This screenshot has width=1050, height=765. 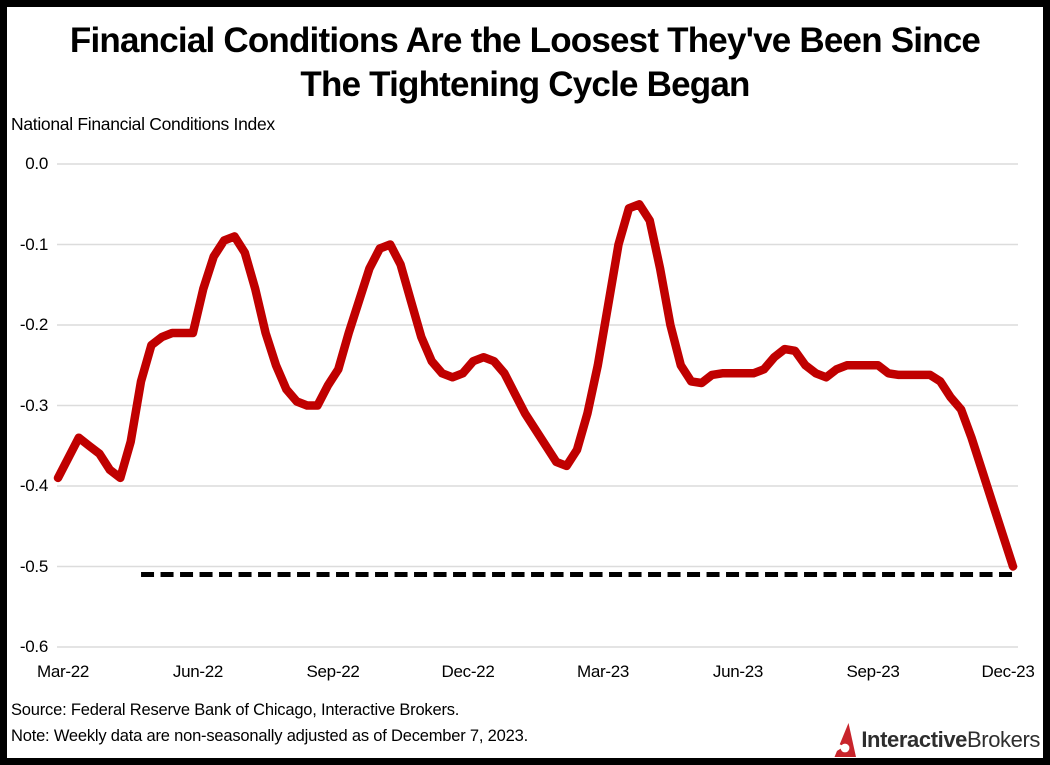 I want to click on x-tick-label: Mar-22, so click(x=63, y=671).